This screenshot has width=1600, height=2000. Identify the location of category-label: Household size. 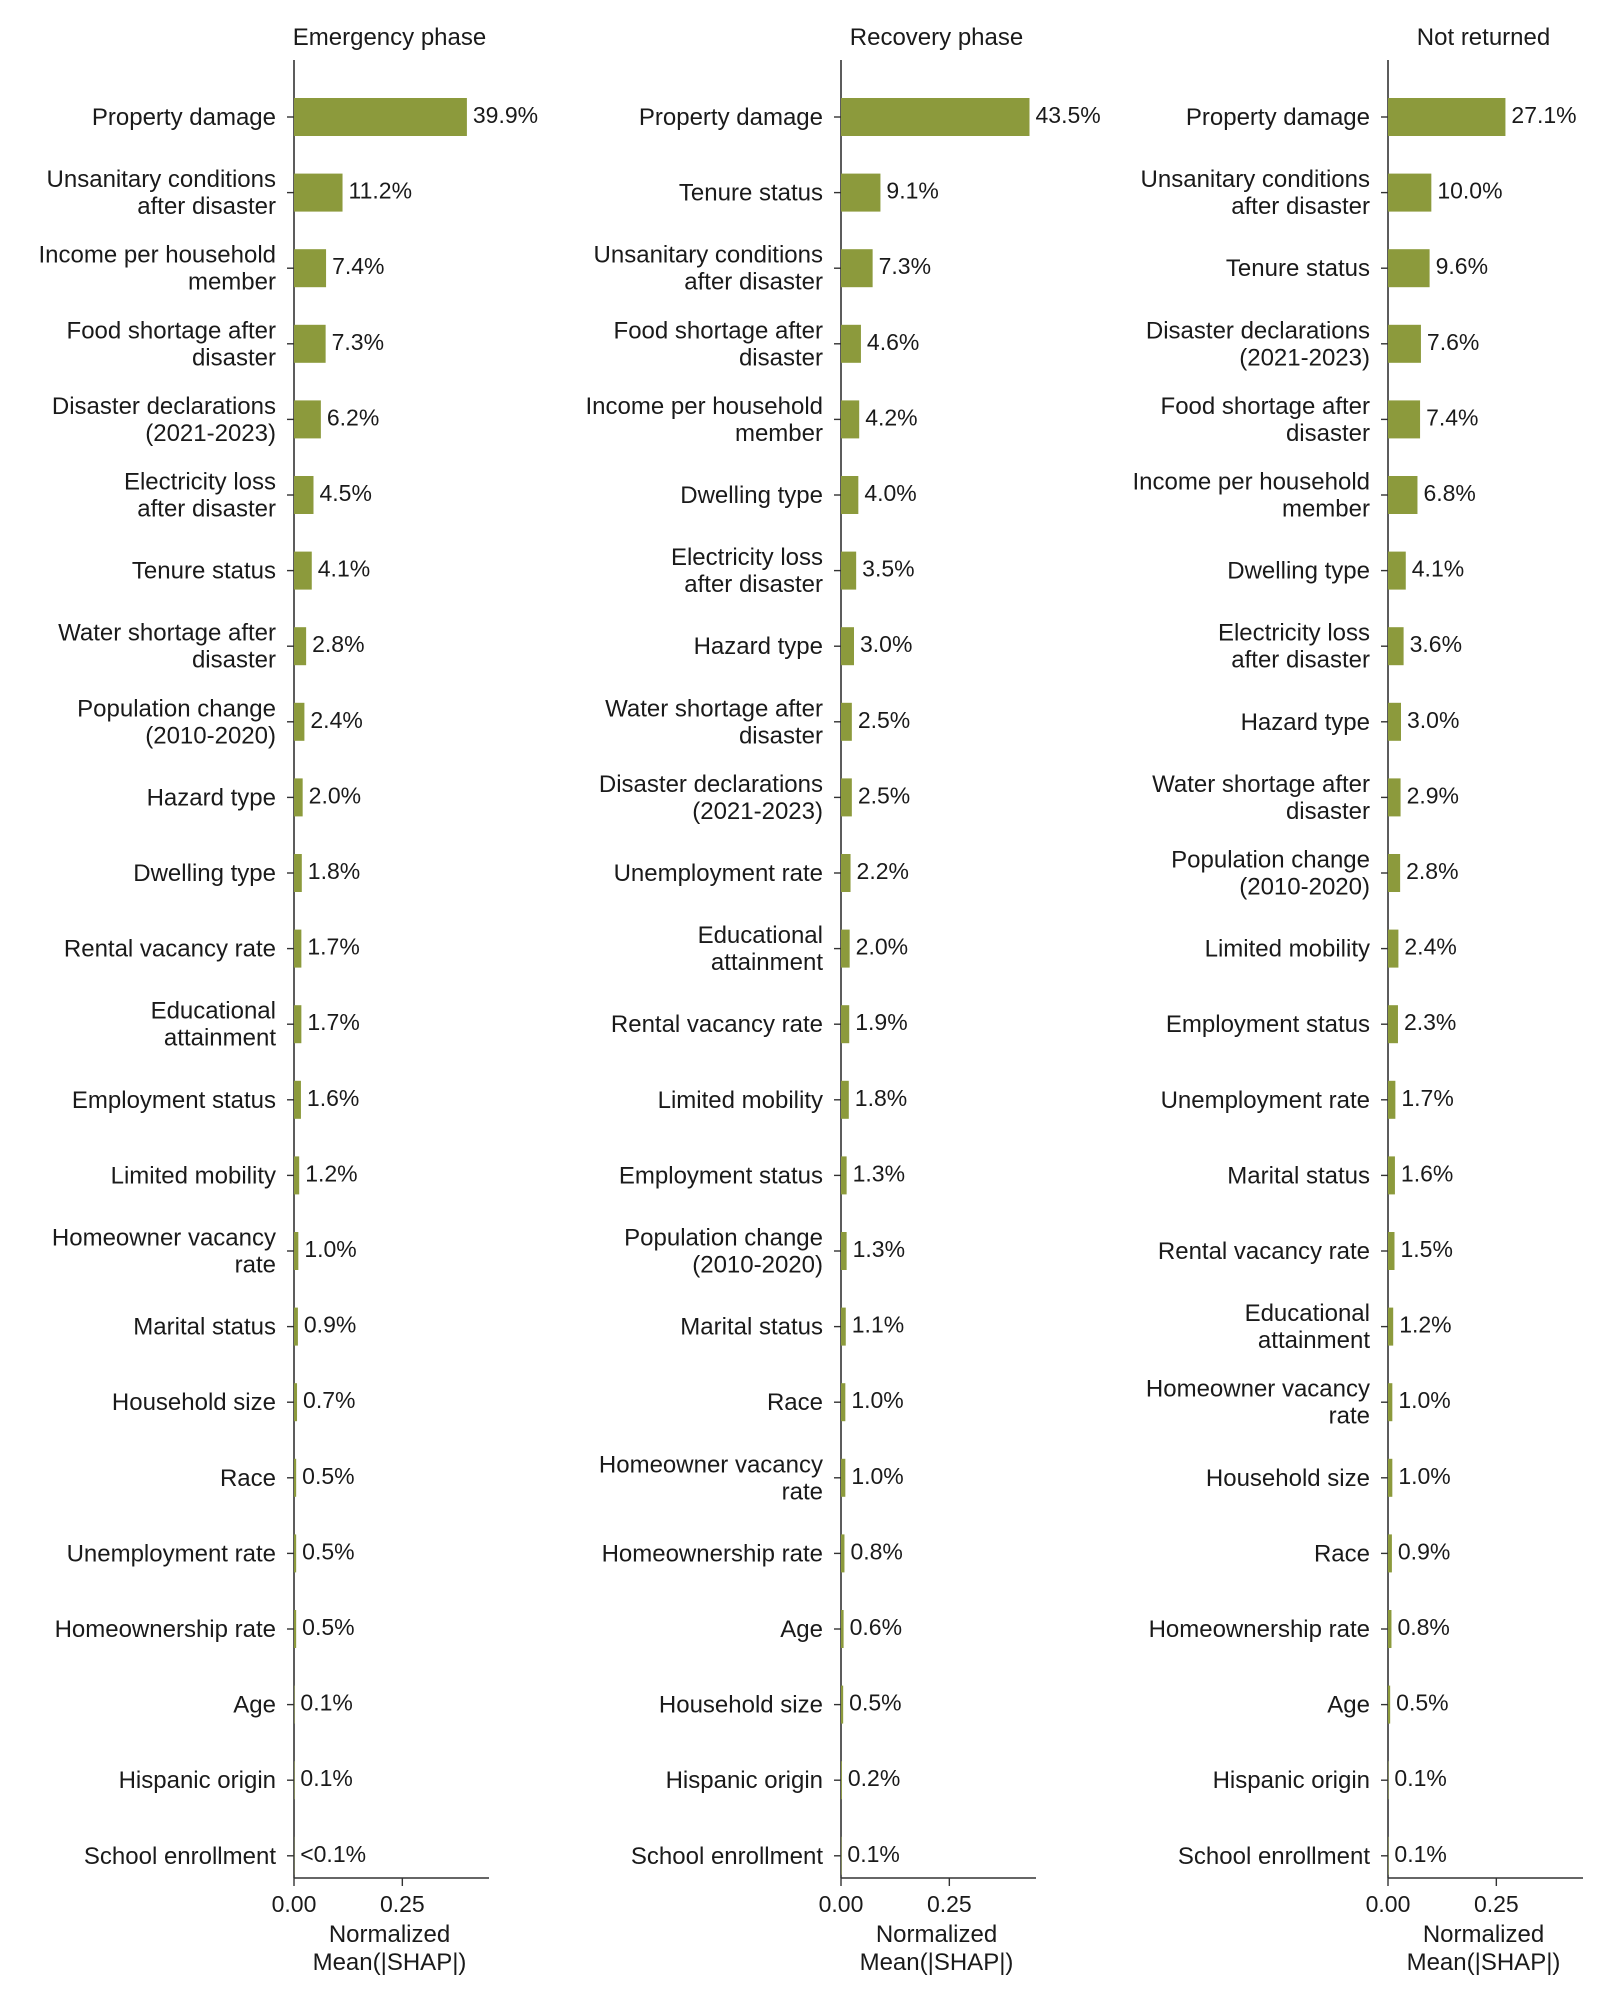
(741, 1705).